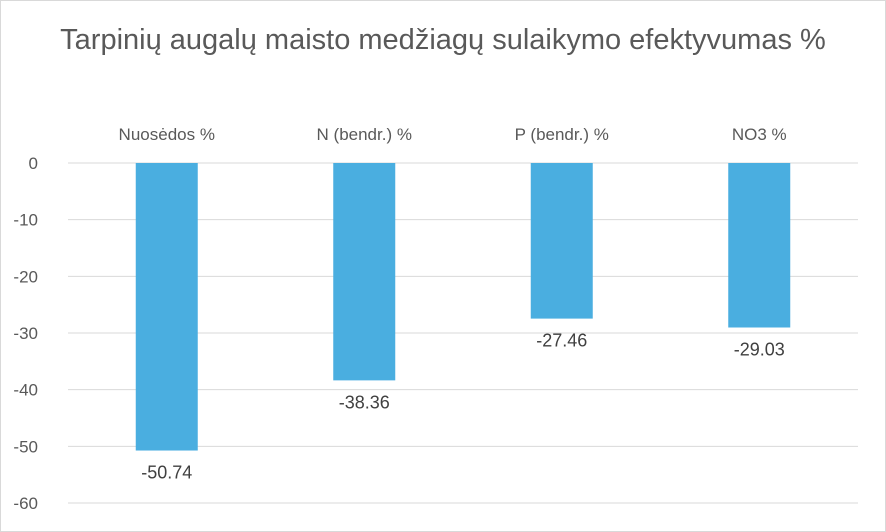  What do you see at coordinates (166, 473) in the screenshot?
I see `data-label: -50.74` at bounding box center [166, 473].